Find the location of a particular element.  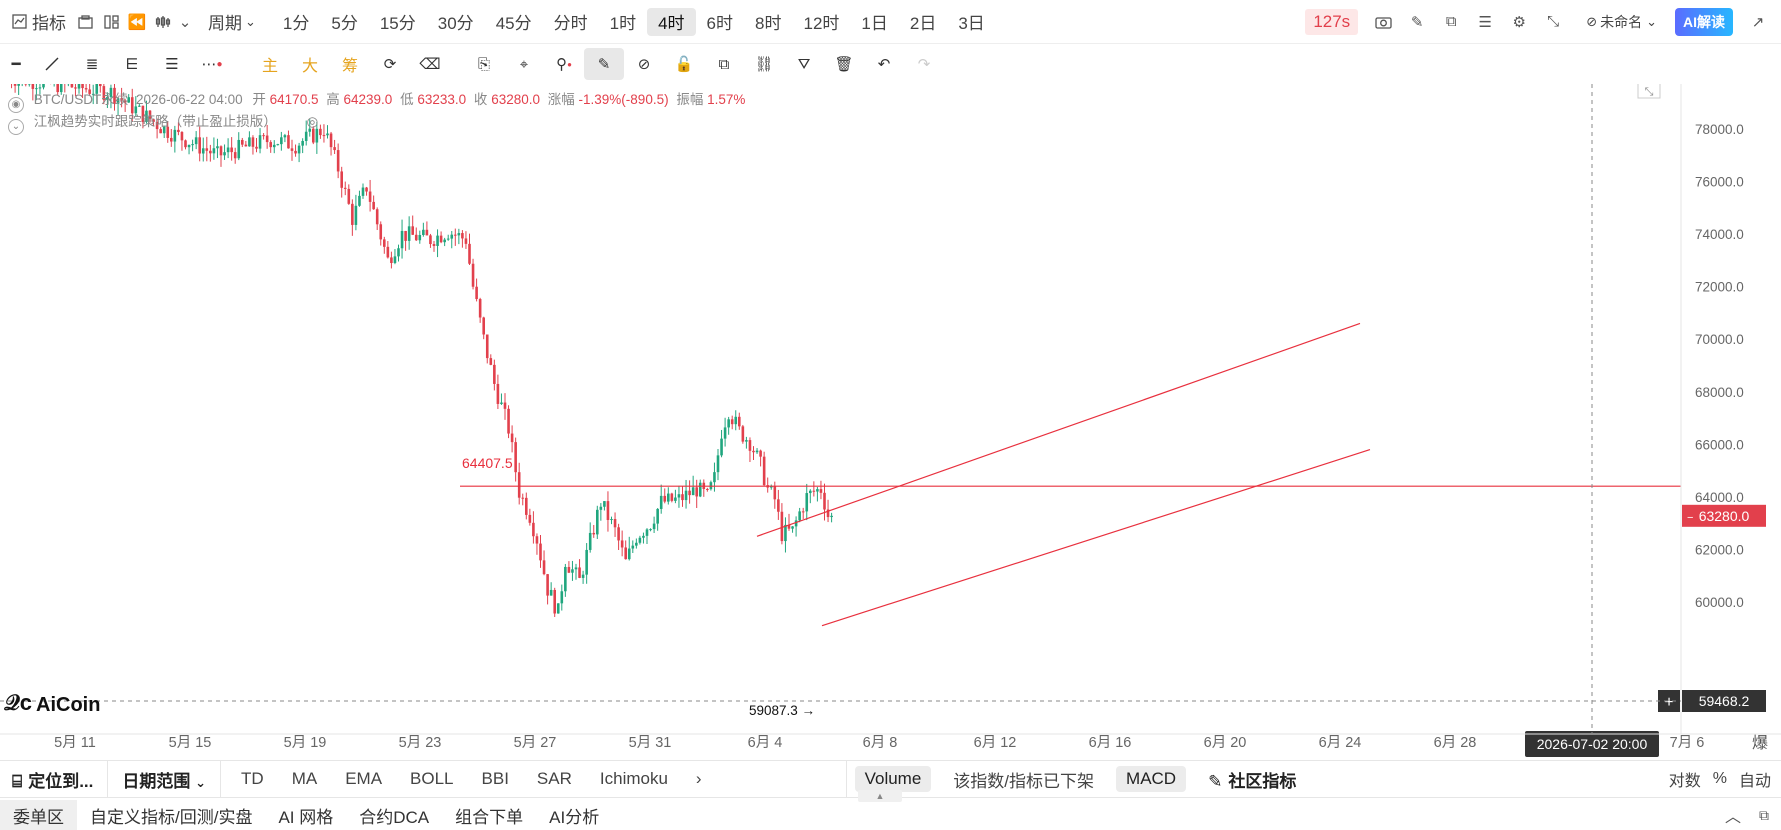

filter-icon: ⛛ is located at coordinates (804, 64).